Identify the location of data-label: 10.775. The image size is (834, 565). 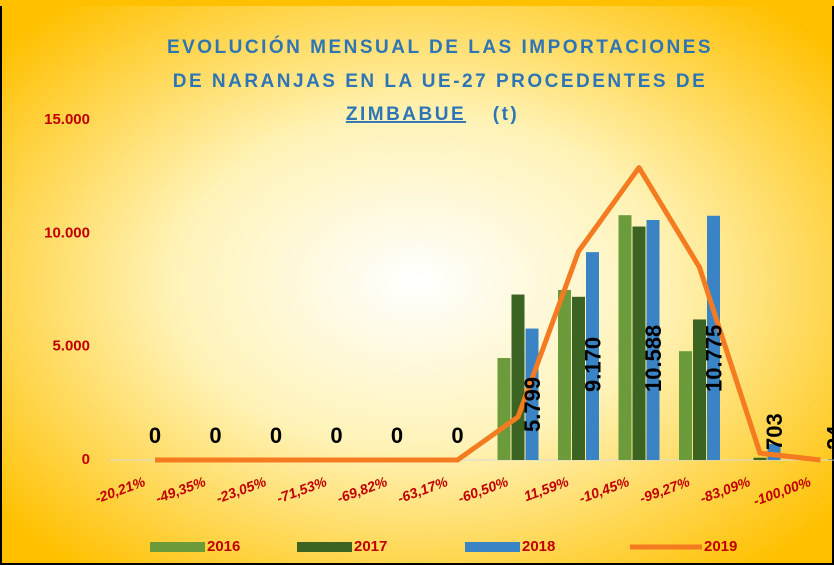
(713, 358).